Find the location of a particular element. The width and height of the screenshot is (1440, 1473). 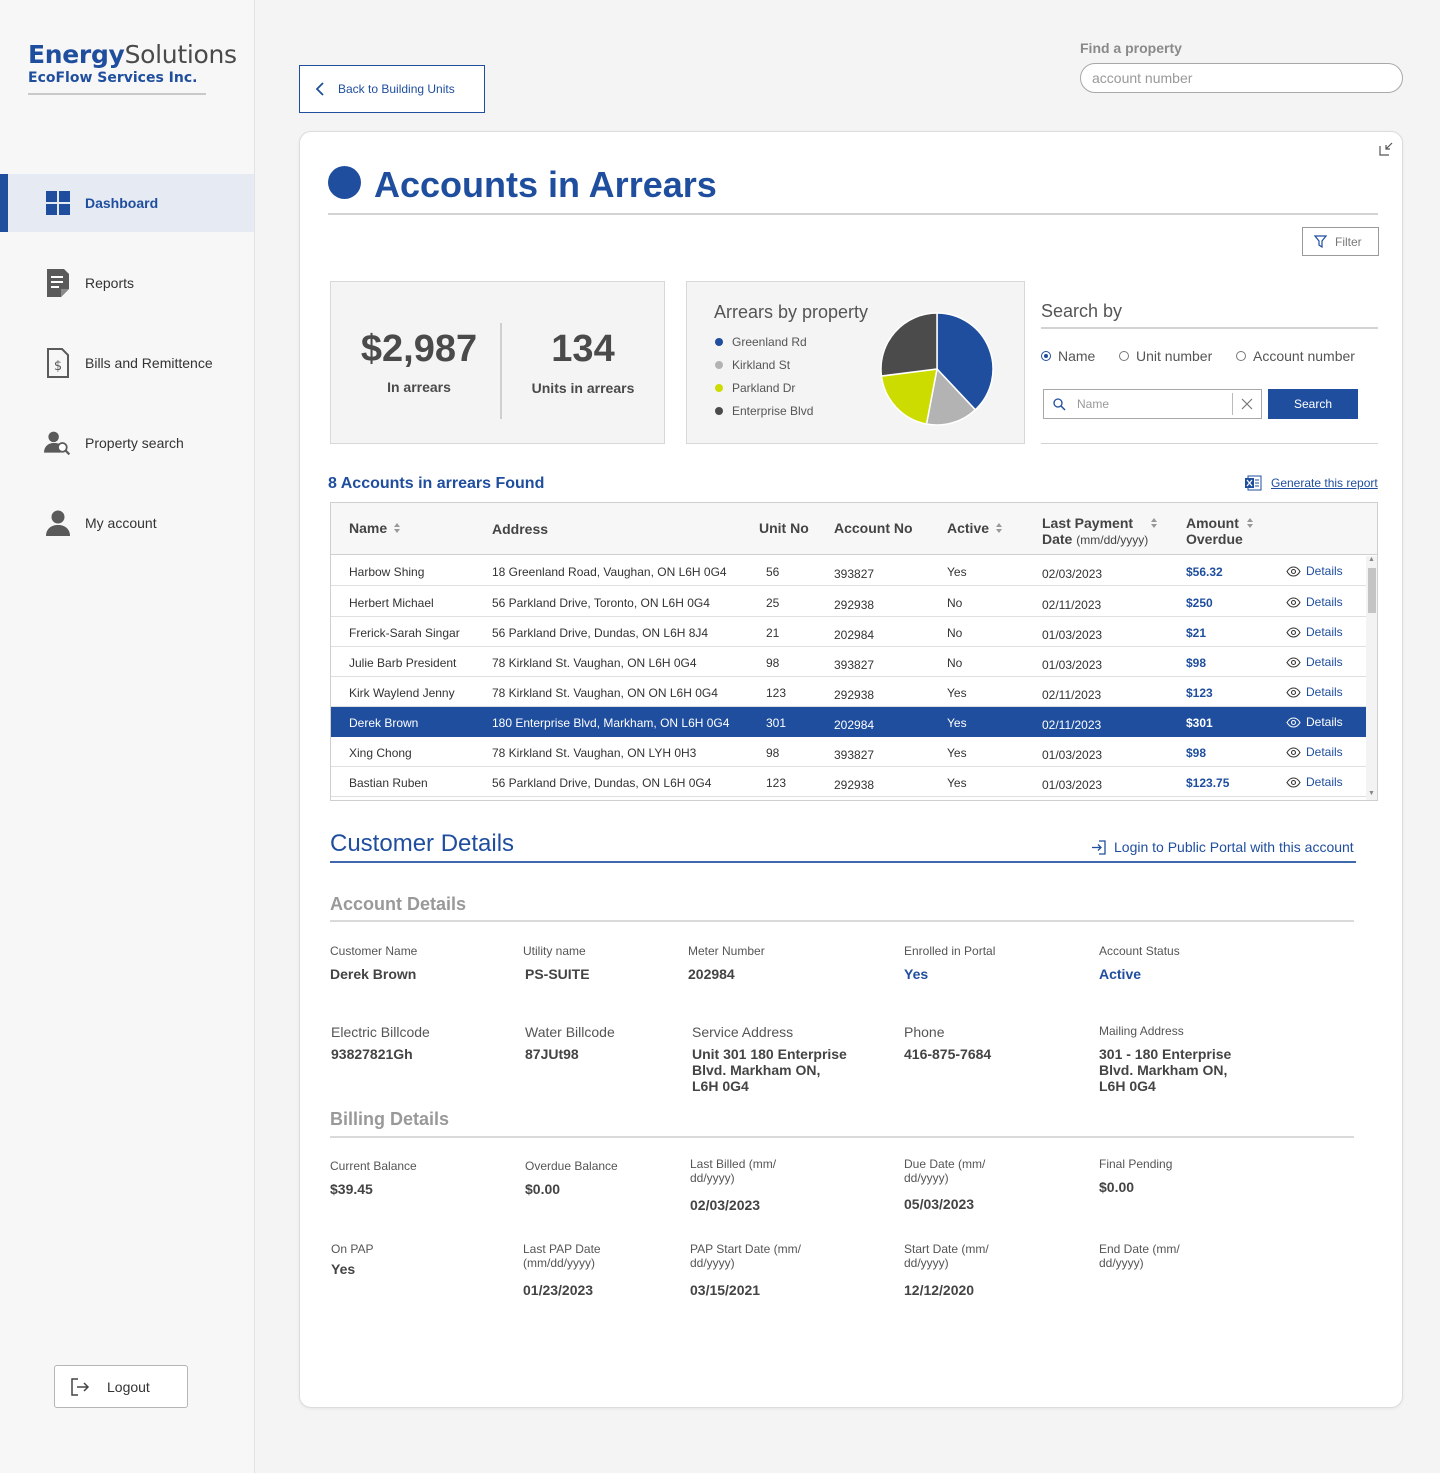

login-public-portal-link: Login to Public Portal with this account is located at coordinates (1222, 847).